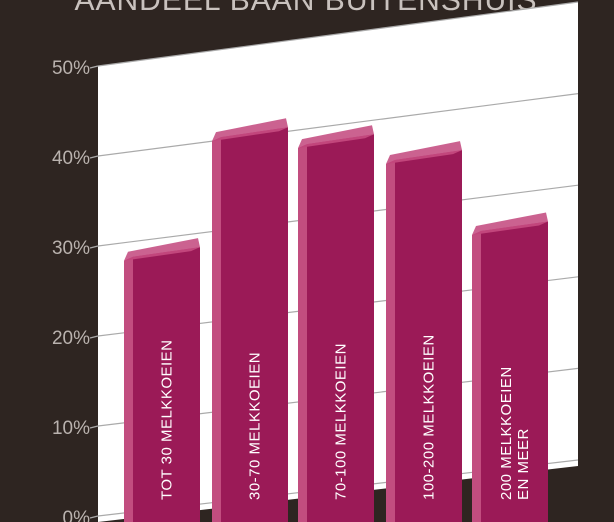 The width and height of the screenshot is (614, 522). I want to click on bar-label-line: 100-200 MELKKOEIEN, so click(429, 417).